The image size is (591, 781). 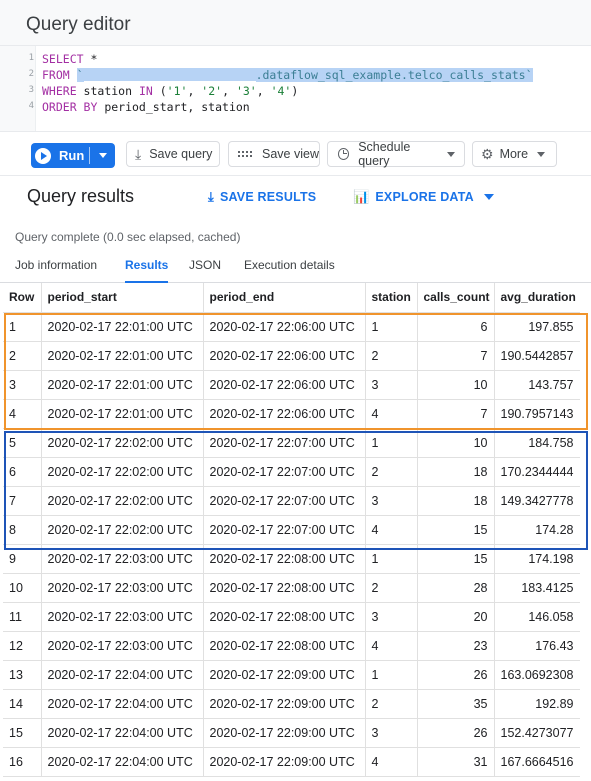 I want to click on row-number-cell: 14, so click(x=22, y=704).